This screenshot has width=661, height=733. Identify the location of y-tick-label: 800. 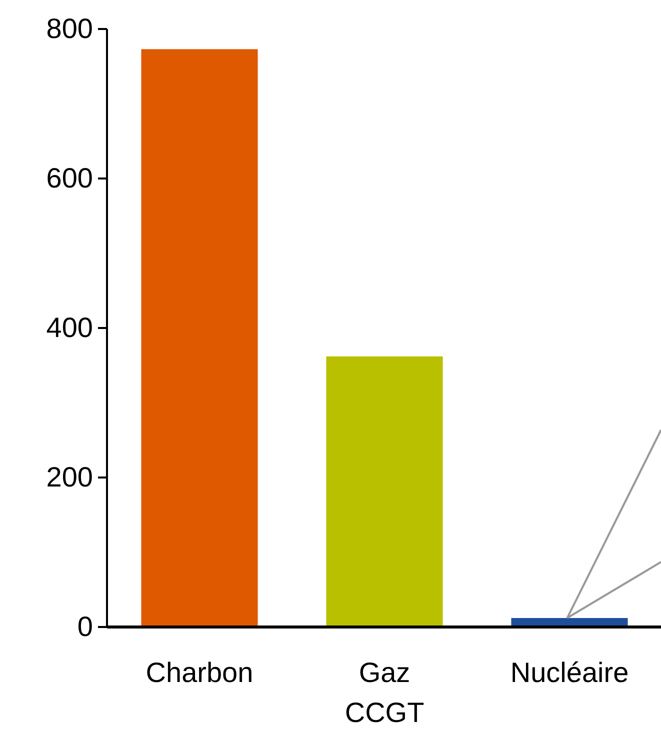
(69, 28).